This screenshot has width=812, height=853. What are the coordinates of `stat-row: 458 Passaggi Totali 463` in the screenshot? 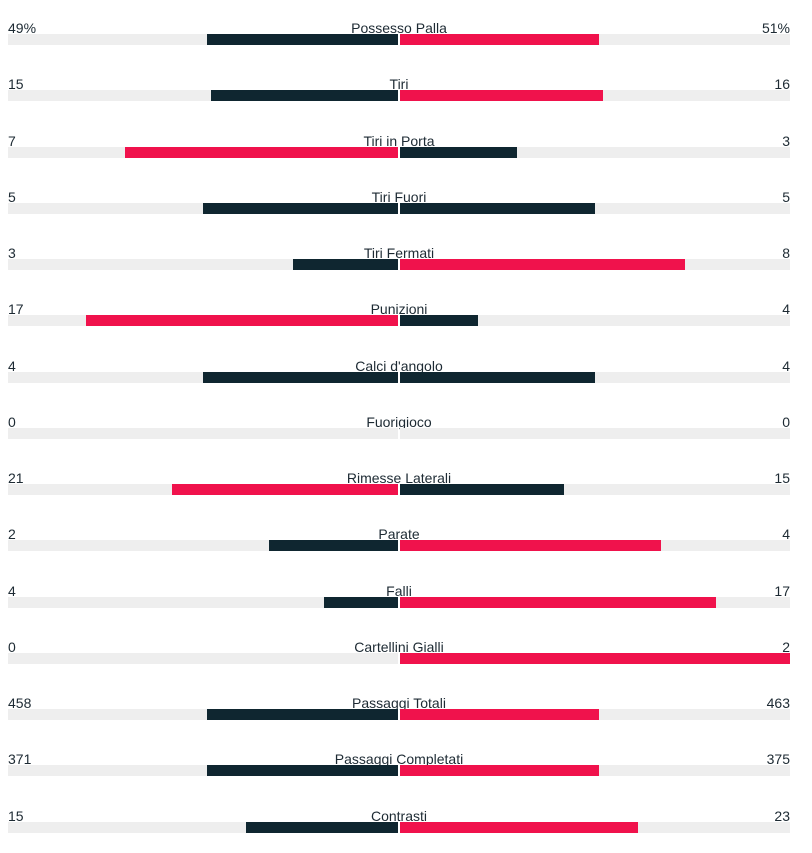 It's located at (406, 716).